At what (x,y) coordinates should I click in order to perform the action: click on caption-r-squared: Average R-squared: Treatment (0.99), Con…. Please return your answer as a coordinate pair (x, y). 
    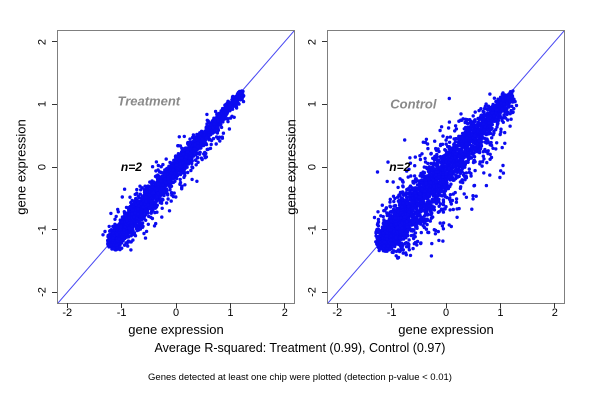
    Looking at the image, I should click on (300, 348).